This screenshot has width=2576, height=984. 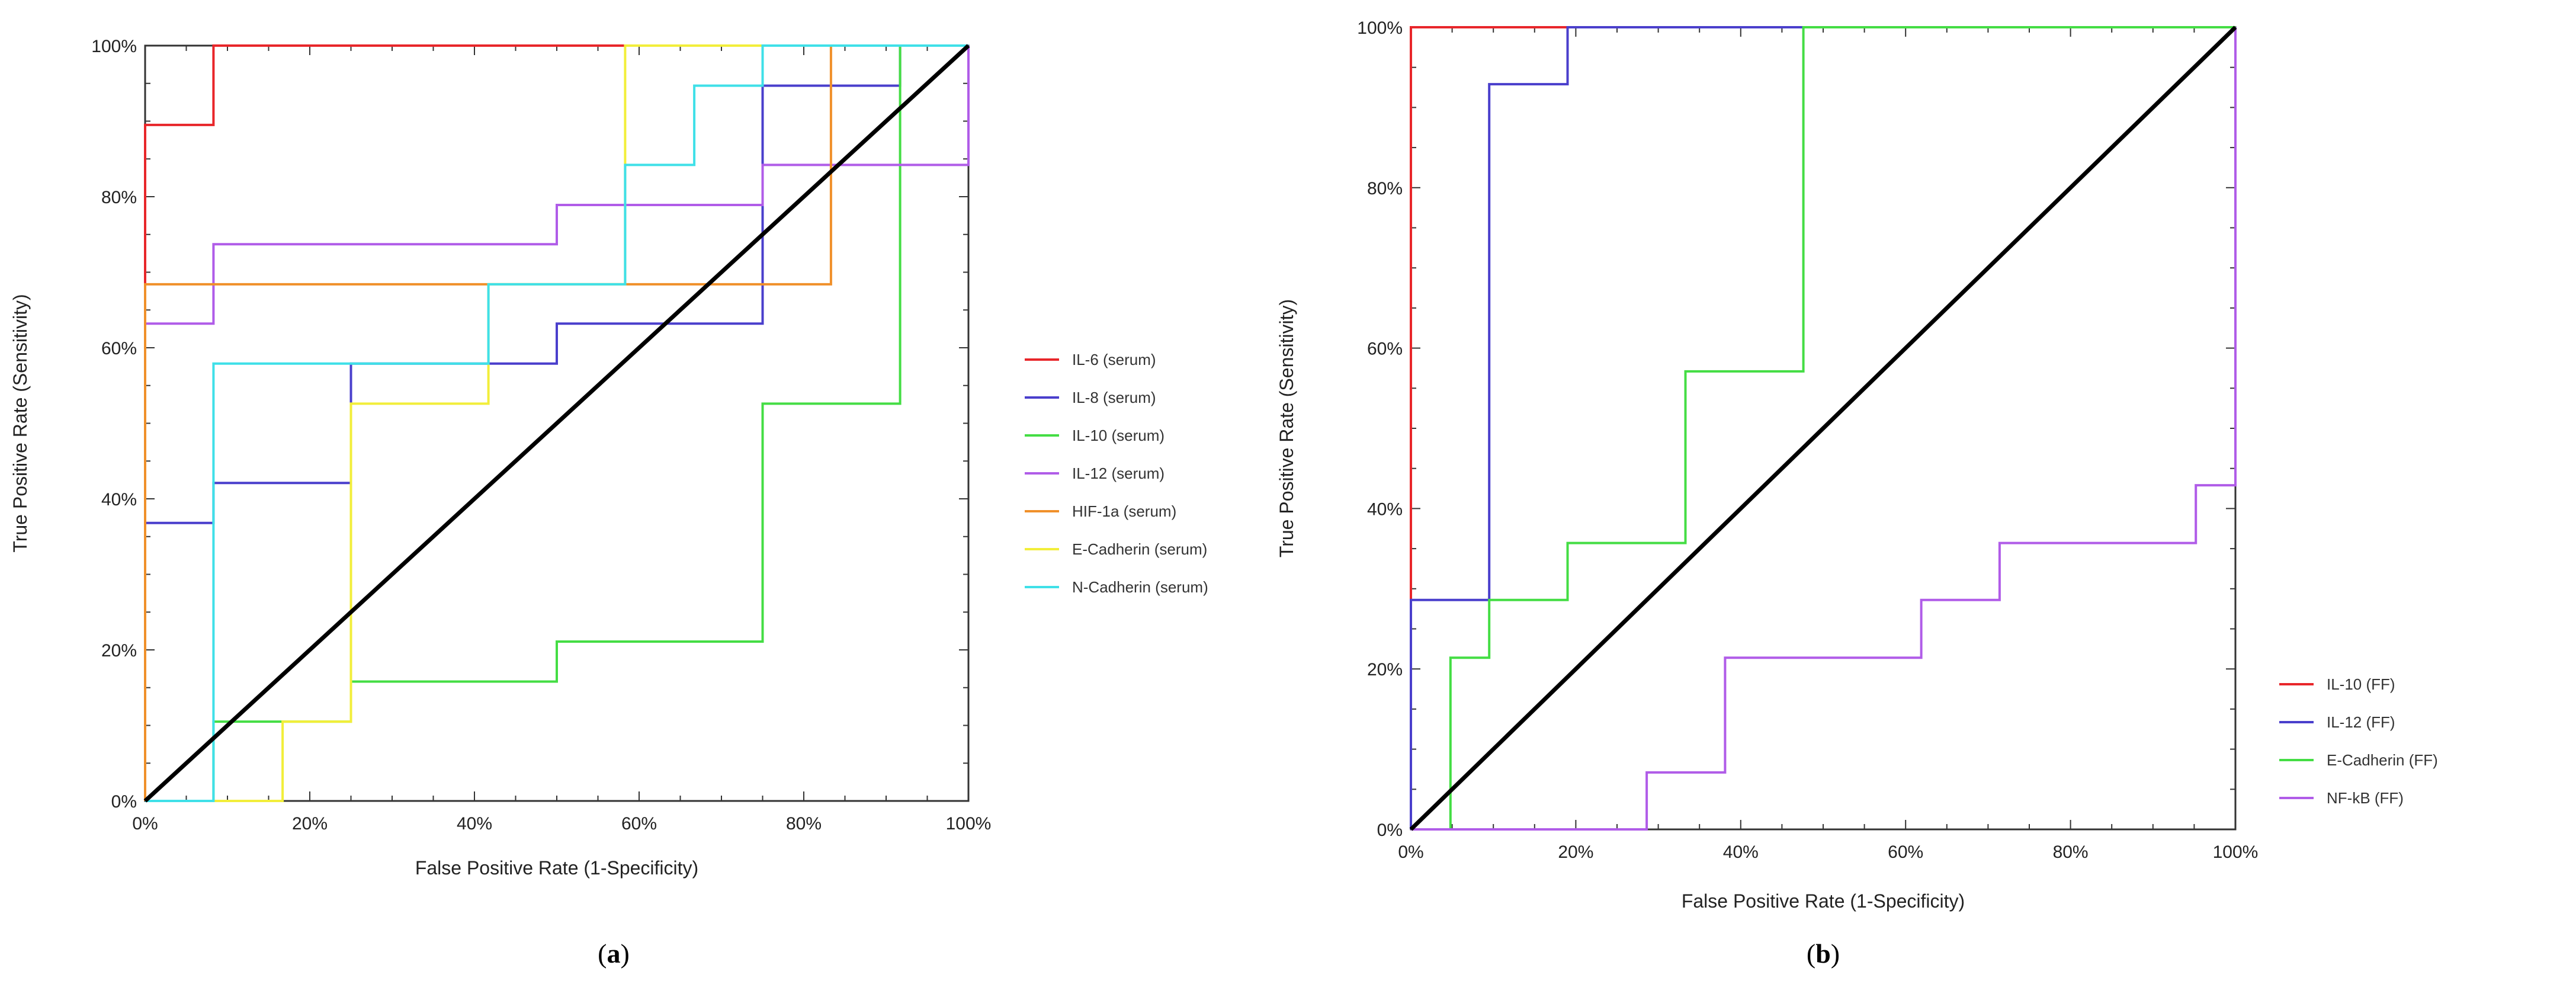 I want to click on panel-caption: (b), so click(x=1823, y=954).